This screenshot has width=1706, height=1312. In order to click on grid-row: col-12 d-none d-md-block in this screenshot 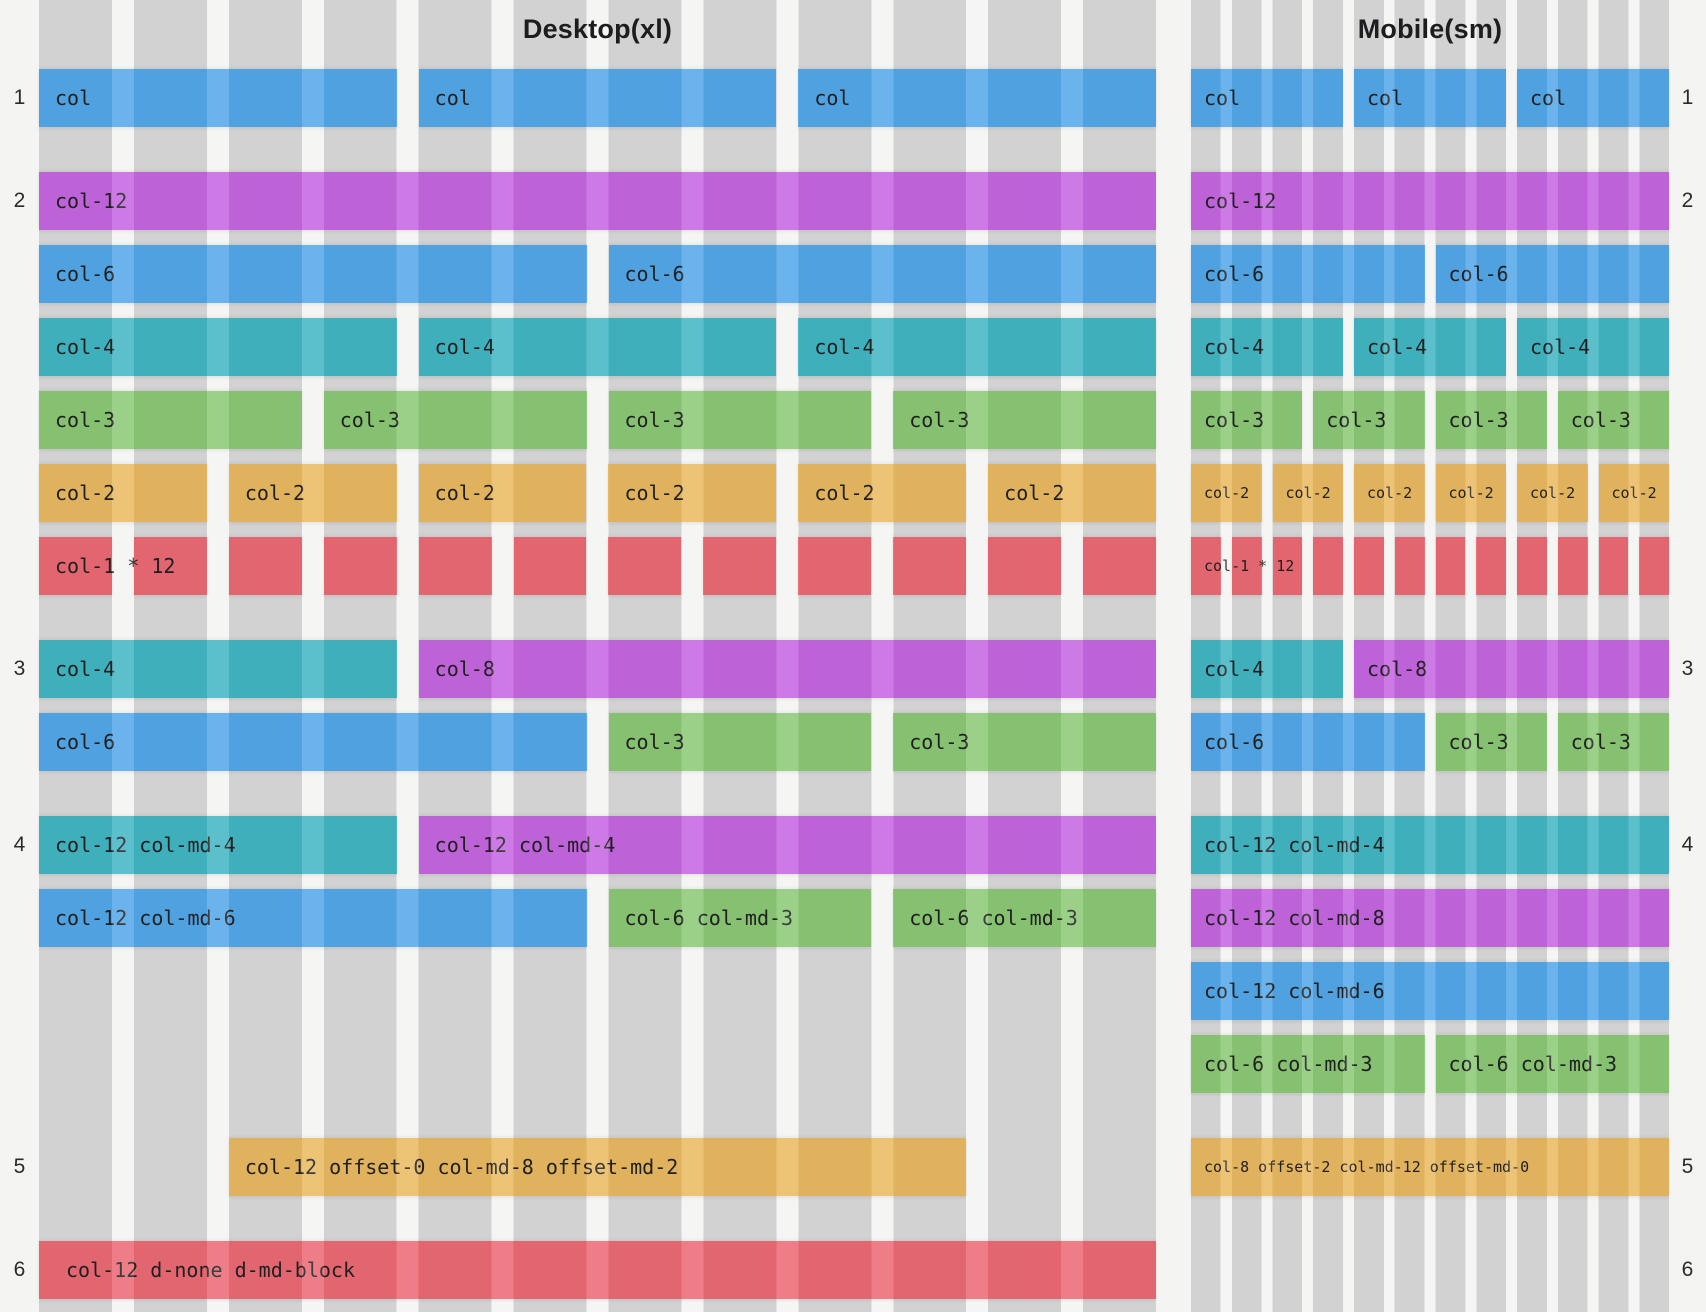, I will do `click(597, 1270)`.